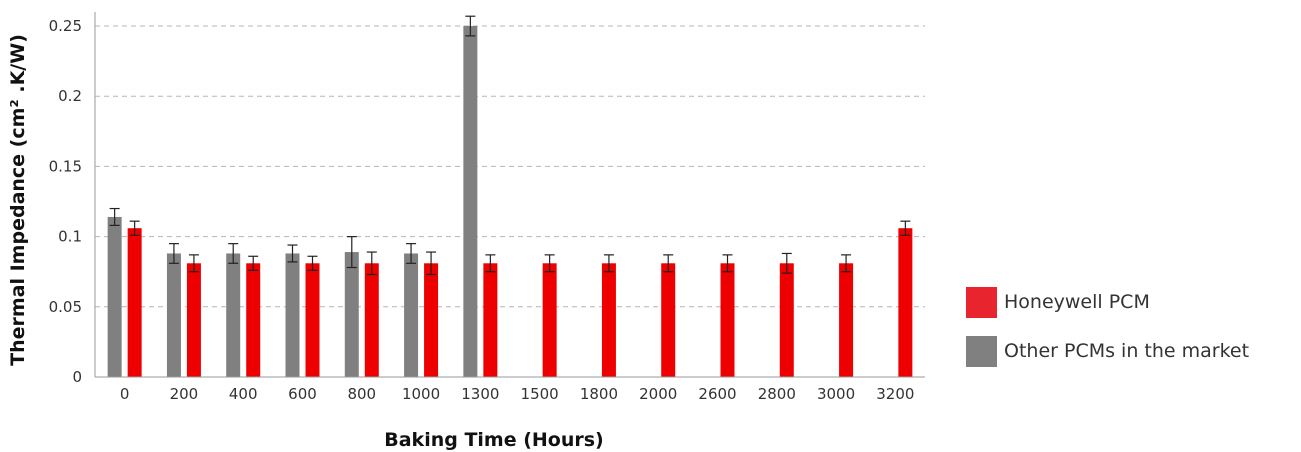  Describe the element at coordinates (599, 394) in the screenshot. I see `x-tick-label: 1800` at that location.